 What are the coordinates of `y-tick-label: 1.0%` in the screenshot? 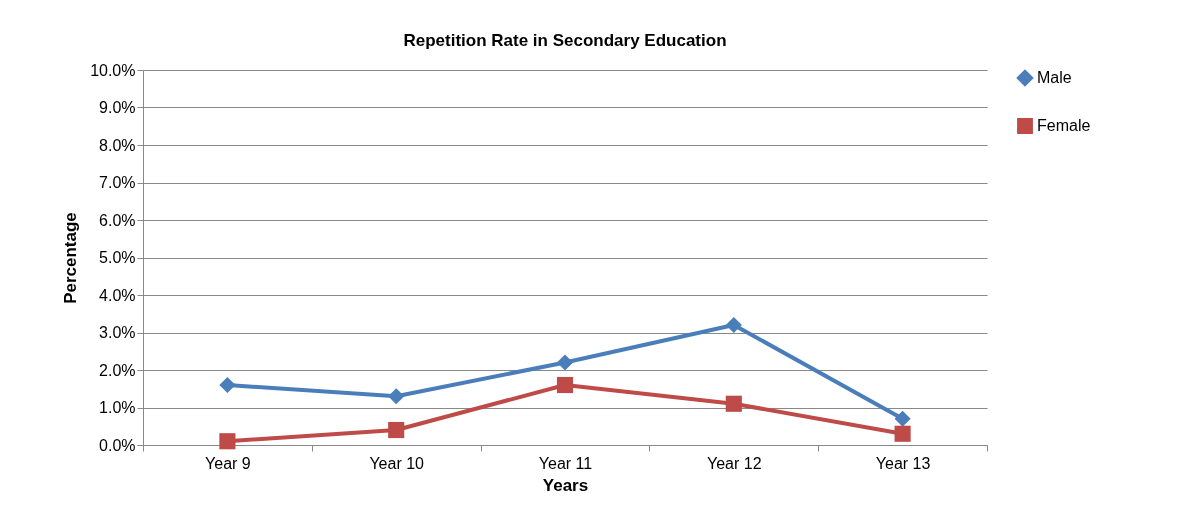 It's located at (117, 407).